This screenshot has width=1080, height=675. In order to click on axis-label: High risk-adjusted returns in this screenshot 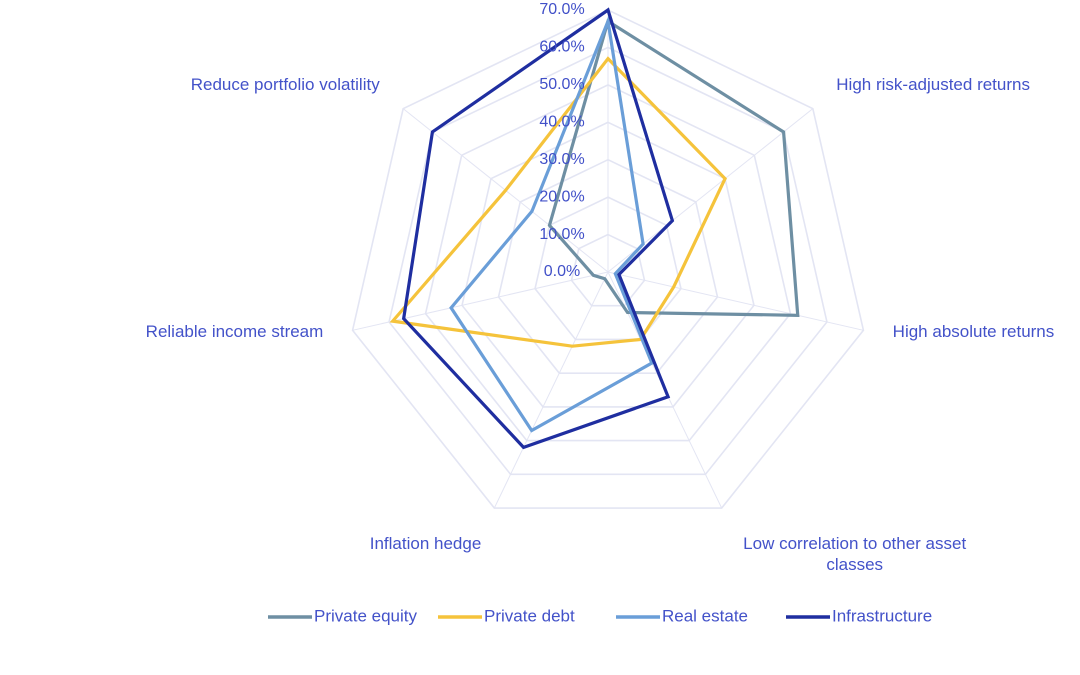, I will do `click(933, 84)`.